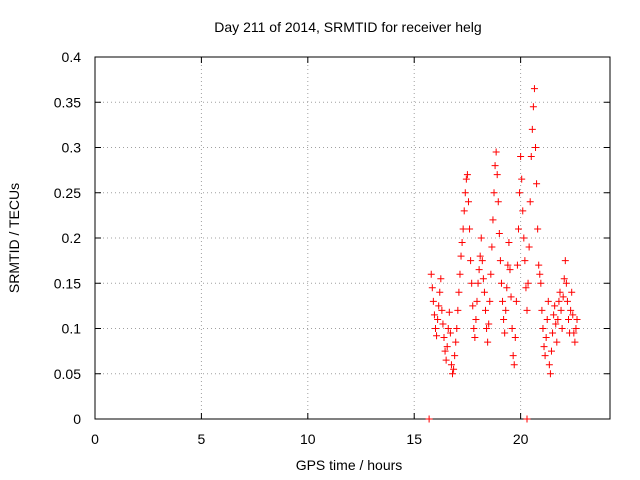 Image resolution: width=640 pixels, height=480 pixels. What do you see at coordinates (521, 439) in the screenshot?
I see `x-tick-label: 20` at bounding box center [521, 439].